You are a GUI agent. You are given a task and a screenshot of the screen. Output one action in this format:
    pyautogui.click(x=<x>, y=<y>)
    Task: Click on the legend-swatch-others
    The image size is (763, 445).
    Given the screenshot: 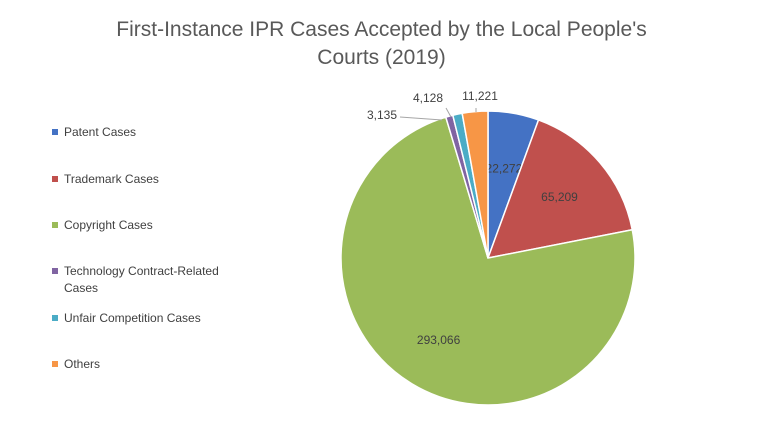 What is the action you would take?
    pyautogui.click(x=55, y=364)
    